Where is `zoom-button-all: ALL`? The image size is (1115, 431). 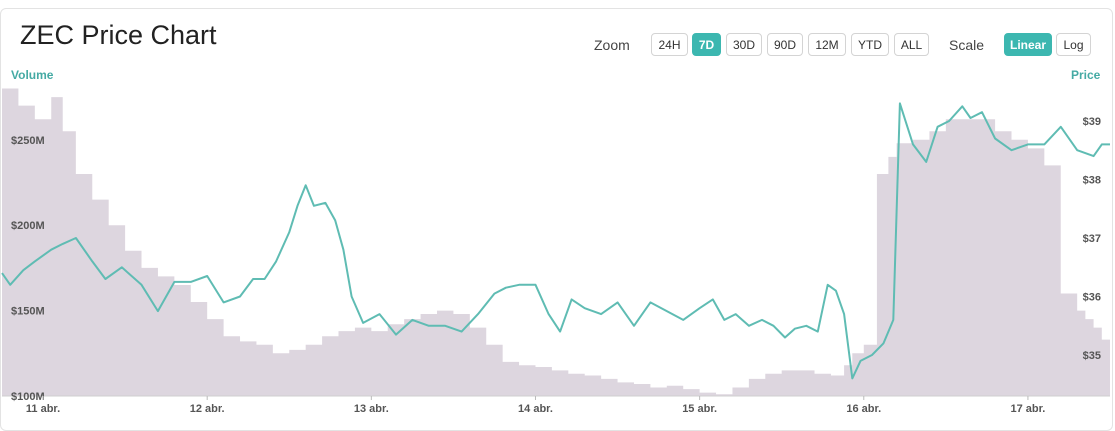 zoom-button-all: ALL is located at coordinates (911, 44).